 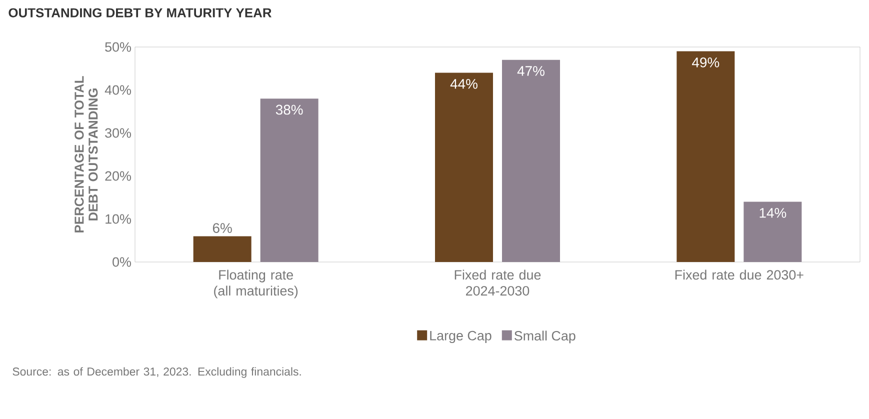 What do you see at coordinates (156, 372) in the screenshot?
I see `source-note: Source: as of December 31, 2023. Excluding financials.` at bounding box center [156, 372].